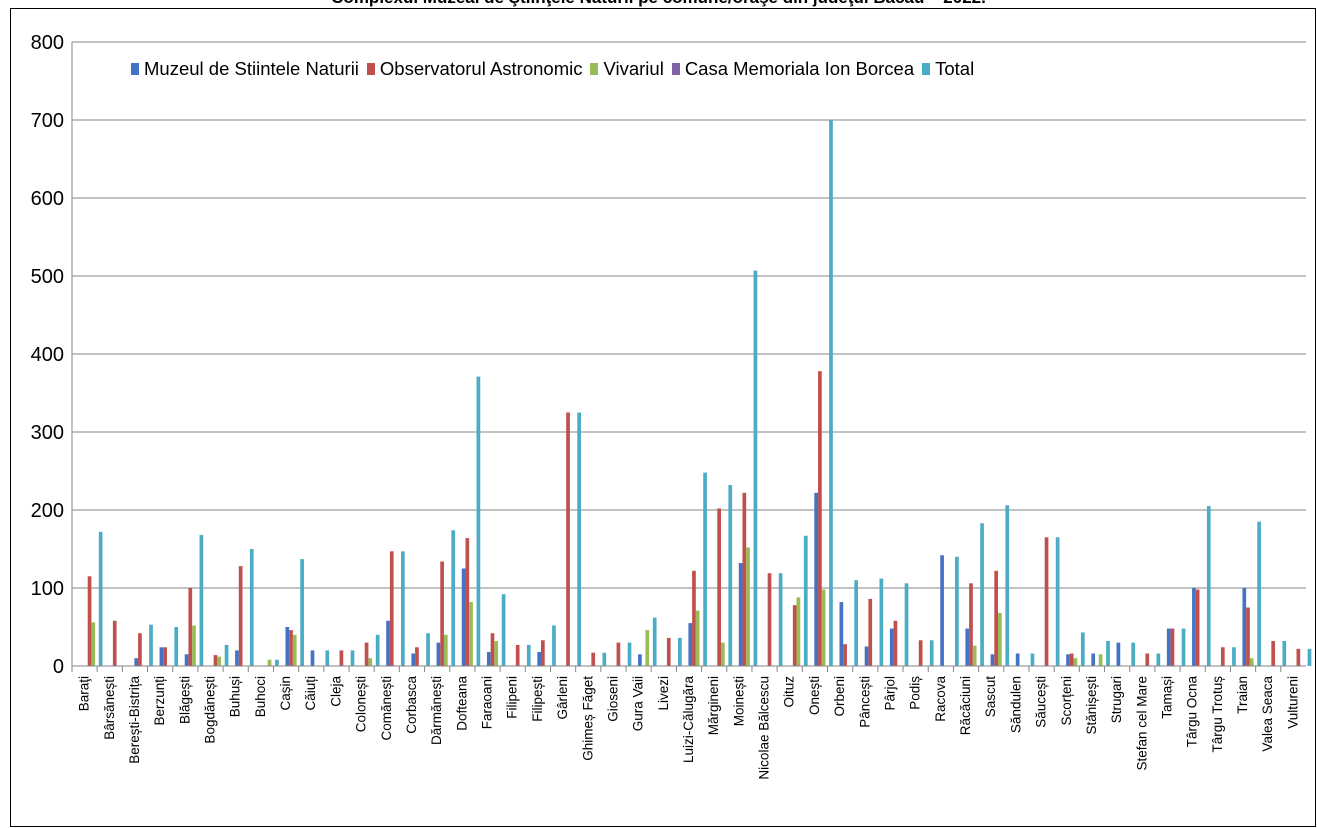  What do you see at coordinates (1066, 701) in the screenshot?
I see `x-tick-label: Scorțeni` at bounding box center [1066, 701].